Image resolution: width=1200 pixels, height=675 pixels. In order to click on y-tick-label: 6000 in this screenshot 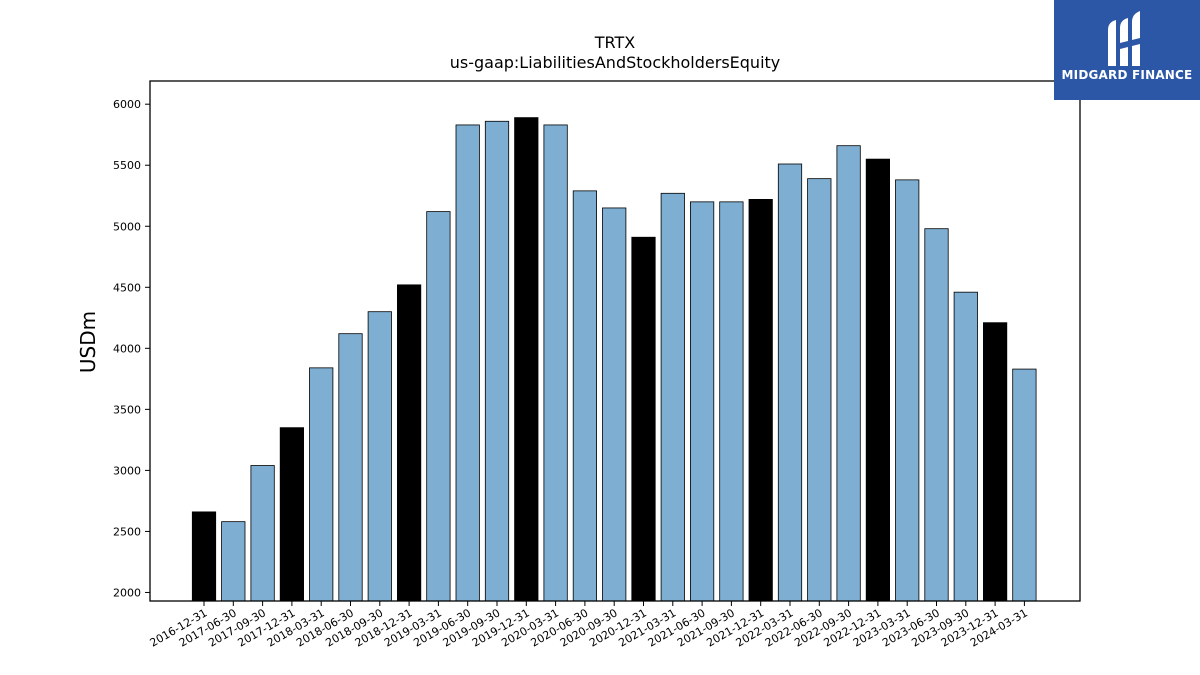, I will do `click(127, 104)`.